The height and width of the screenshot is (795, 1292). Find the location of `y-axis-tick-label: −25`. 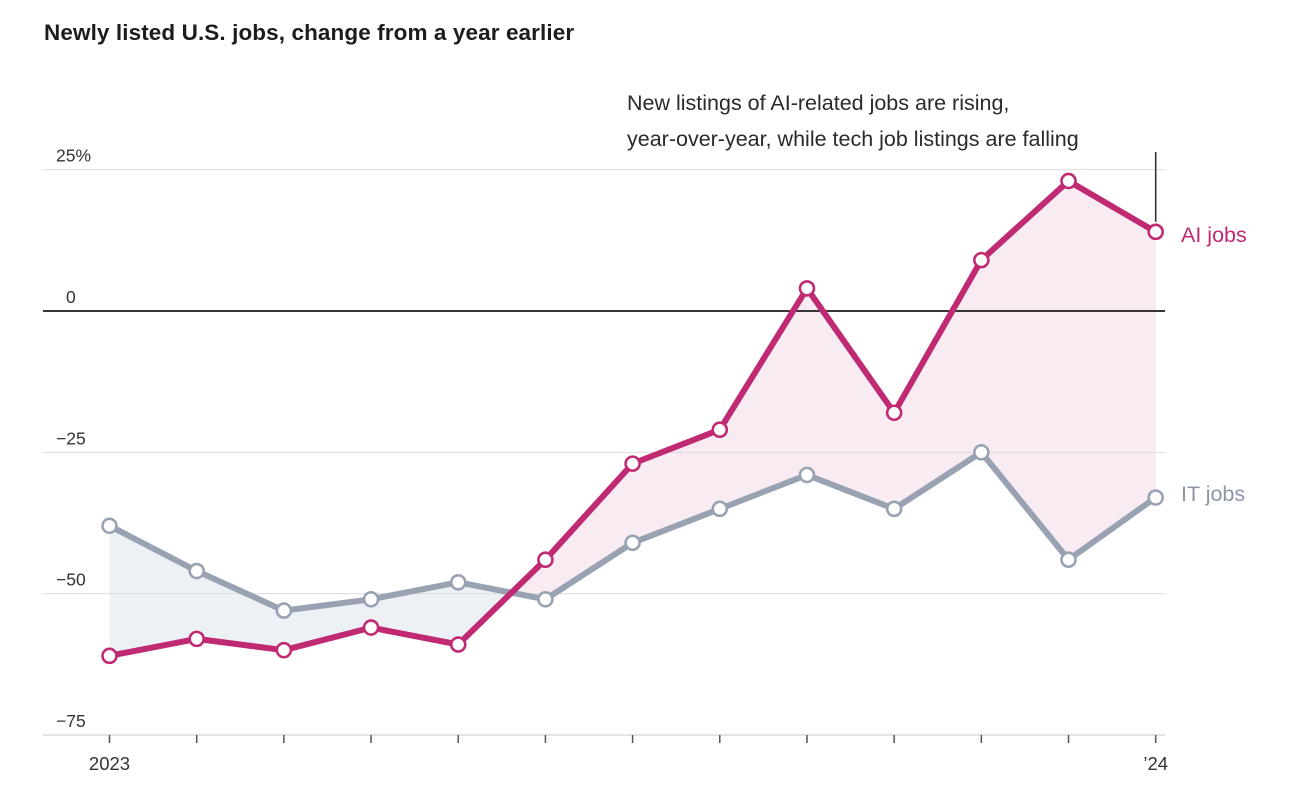

y-axis-tick-label: −25 is located at coordinates (71, 438).